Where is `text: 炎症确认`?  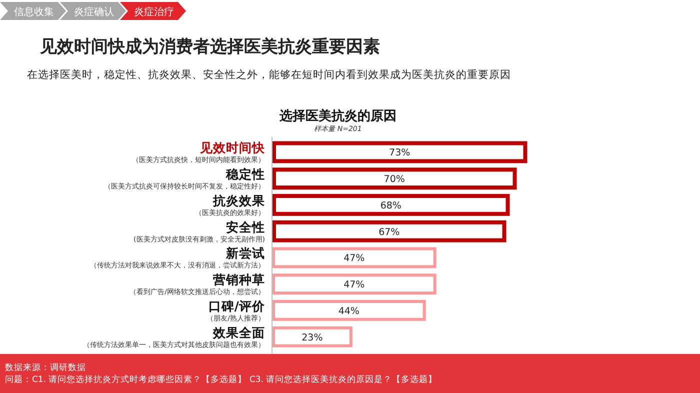 text: 炎症确认 is located at coordinates (94, 12).